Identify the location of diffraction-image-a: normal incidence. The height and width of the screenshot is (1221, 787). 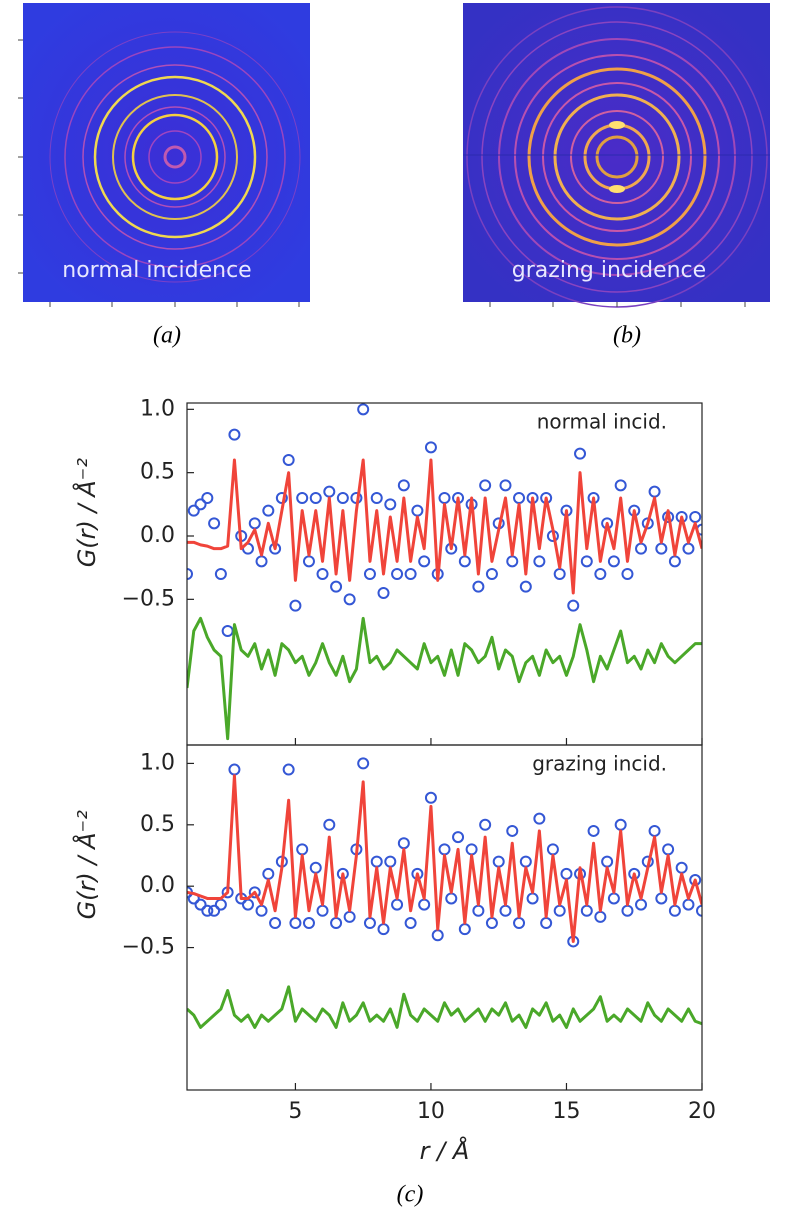
(164, 155).